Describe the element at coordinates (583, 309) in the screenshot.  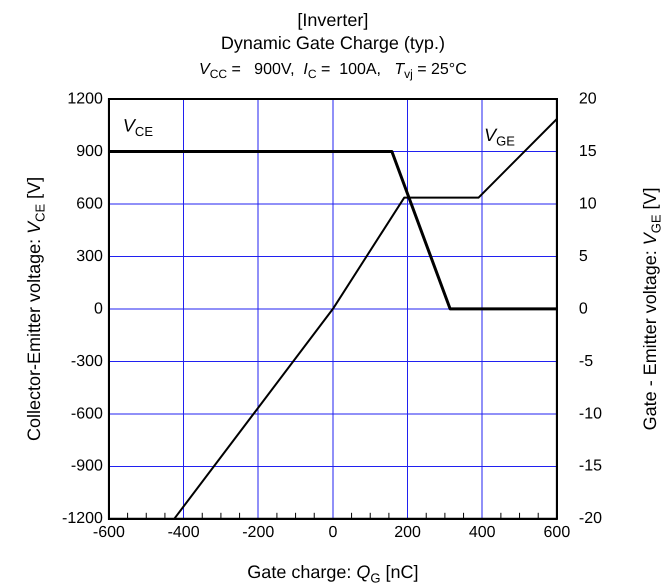
I see `y2-tick-label: 0` at that location.